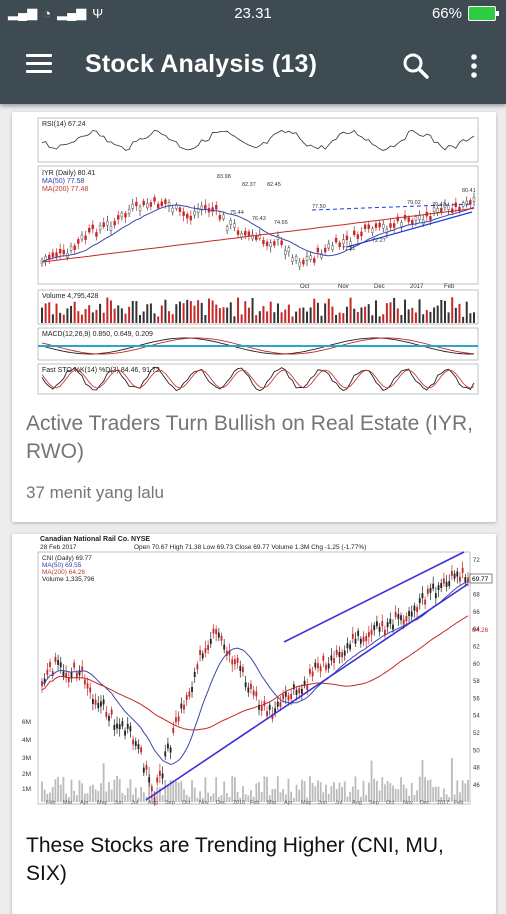 Image resolution: width=506 pixels, height=914 pixels. What do you see at coordinates (201, 64) in the screenshot?
I see `page-title: Stock Analysis (13)` at bounding box center [201, 64].